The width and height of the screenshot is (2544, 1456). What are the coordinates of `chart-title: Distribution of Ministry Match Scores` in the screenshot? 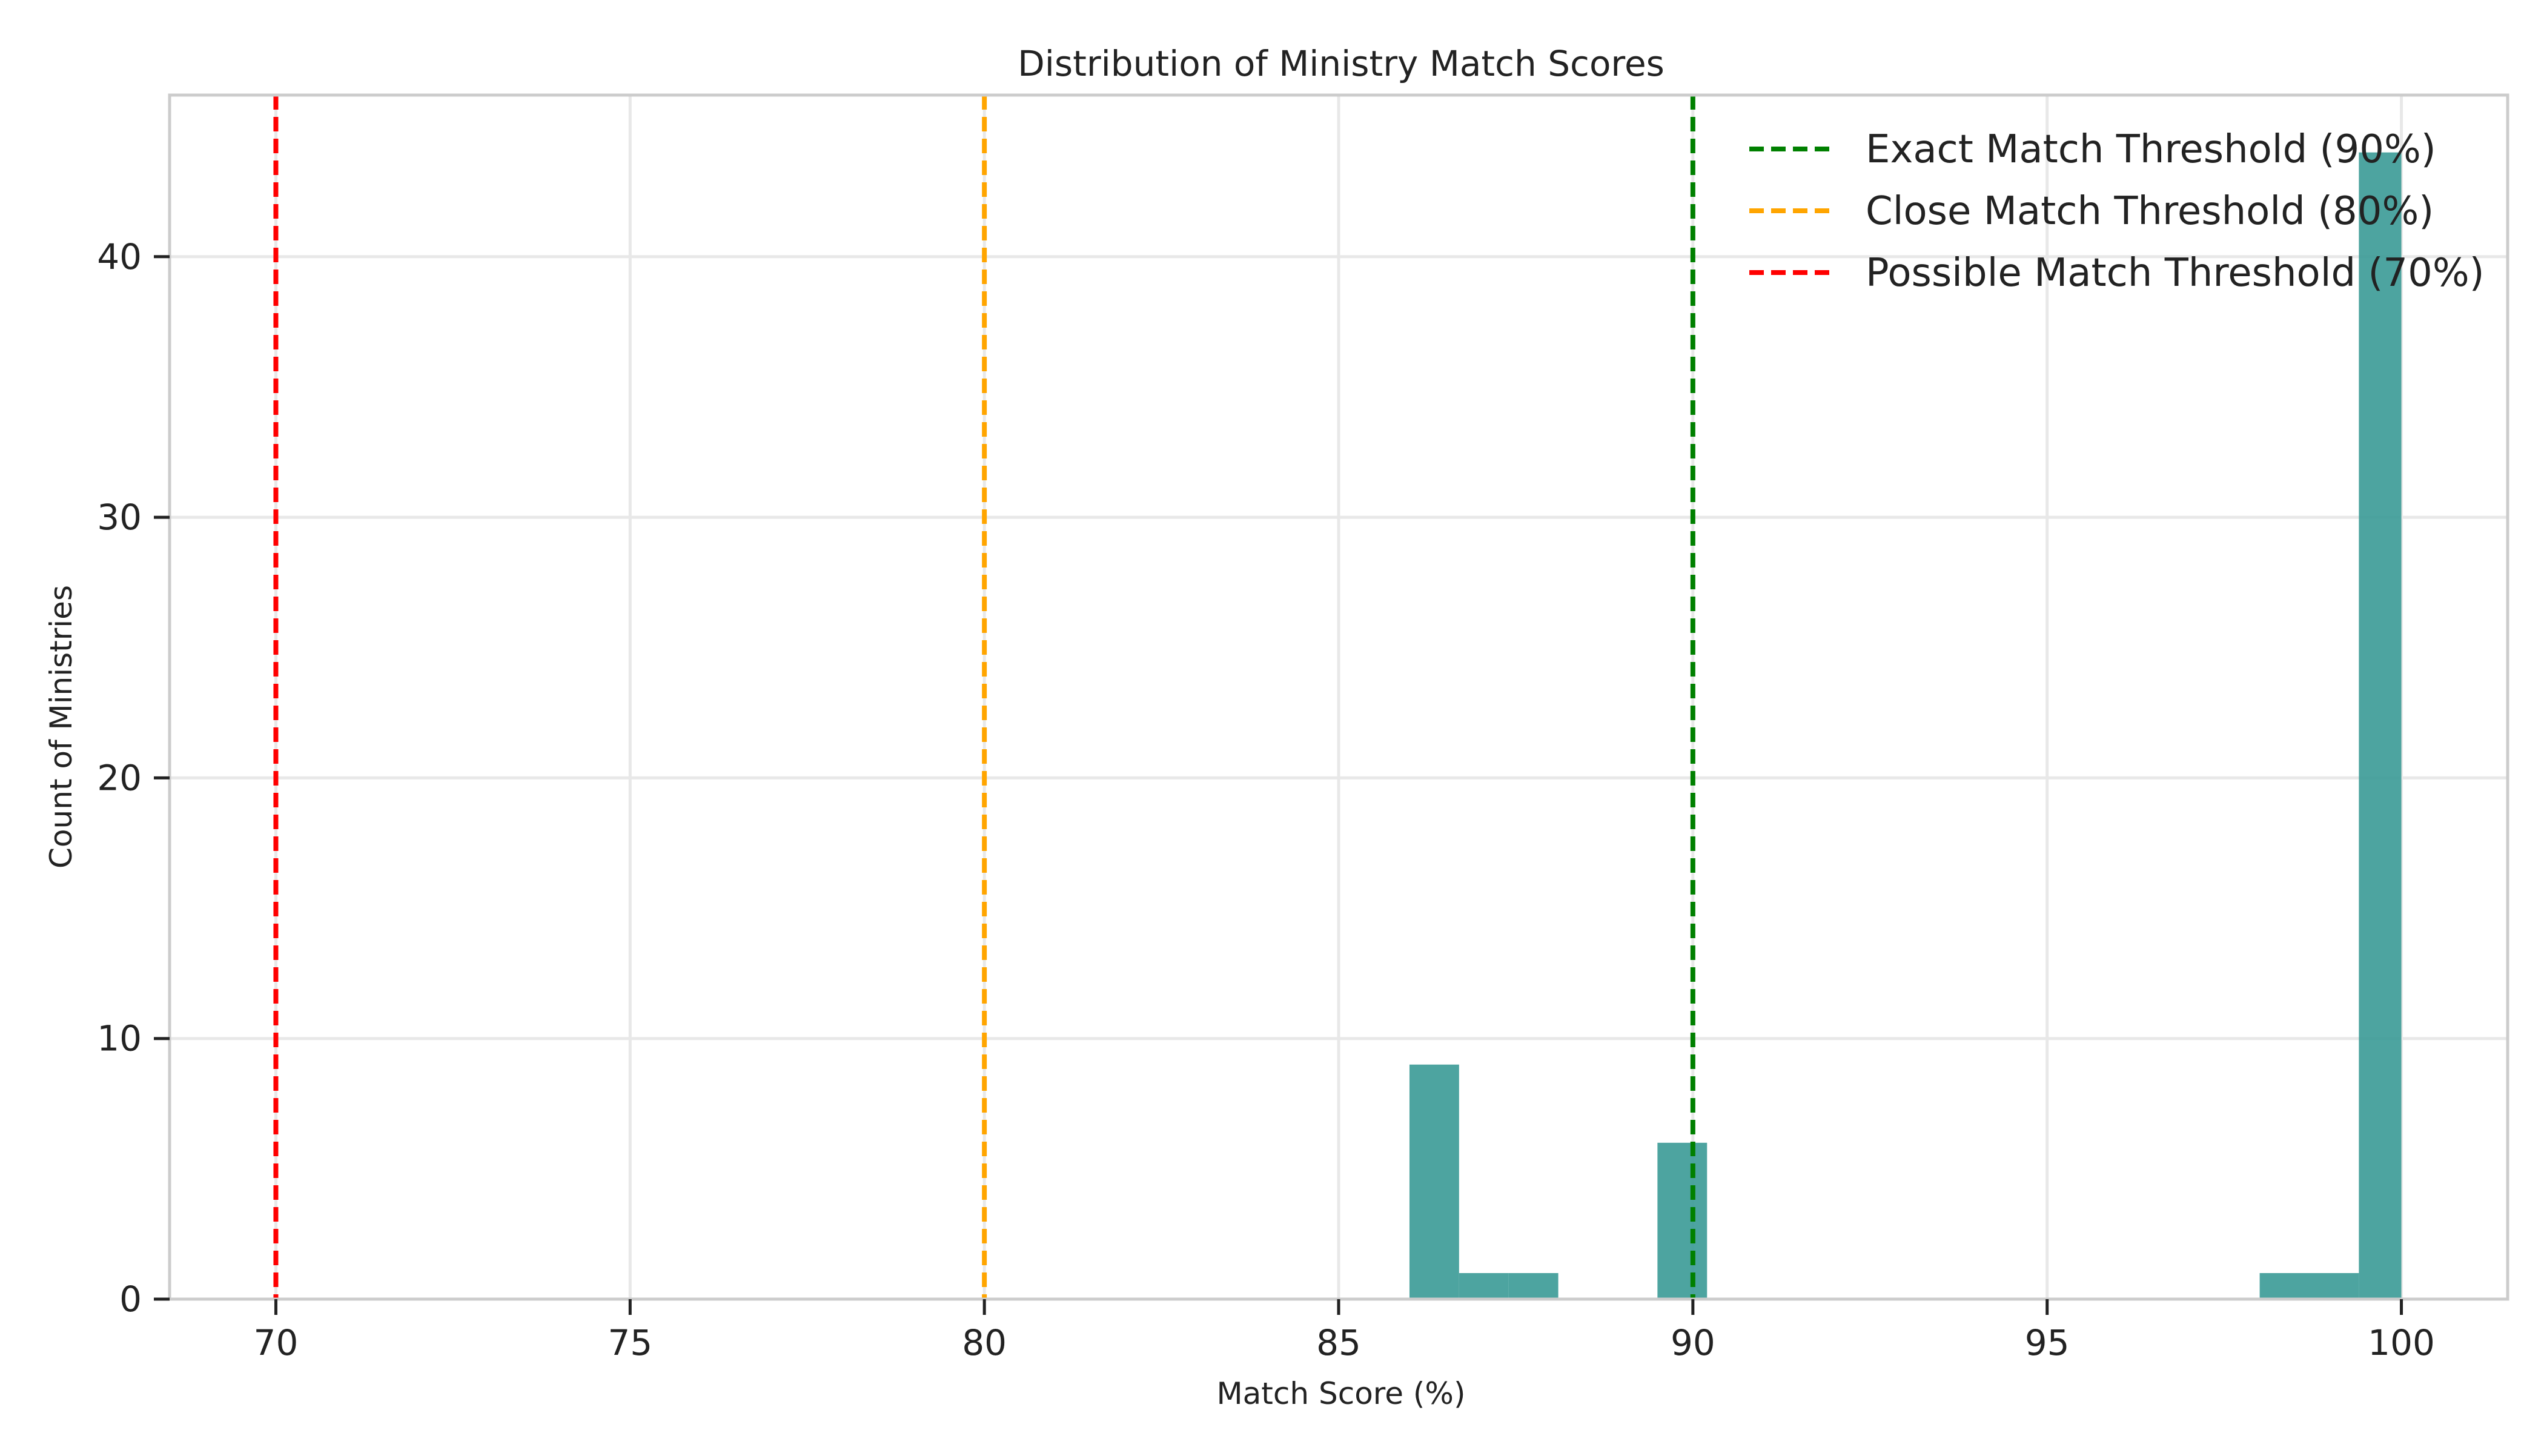 It's located at (1341, 63).